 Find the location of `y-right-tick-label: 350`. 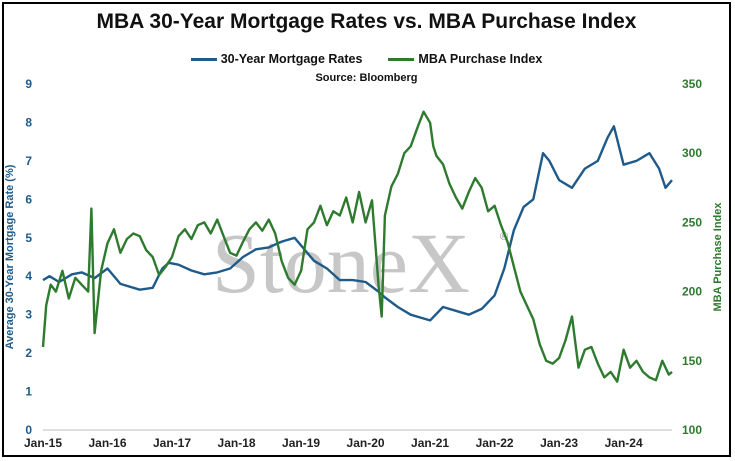

y-right-tick-label: 350 is located at coordinates (692, 84).